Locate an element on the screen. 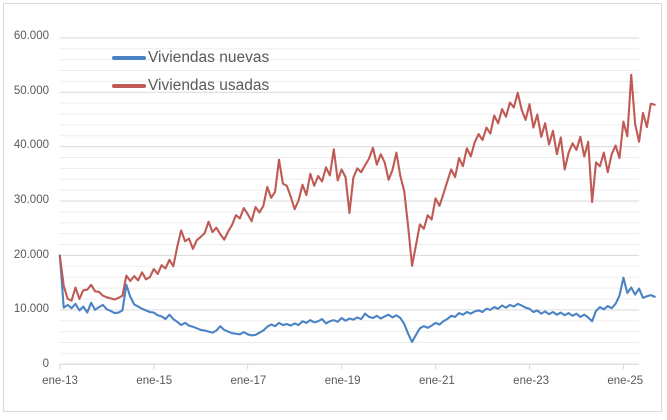 The height and width of the screenshot is (420, 667). y-axis-tick-label: 40.000 is located at coordinates (31, 145).